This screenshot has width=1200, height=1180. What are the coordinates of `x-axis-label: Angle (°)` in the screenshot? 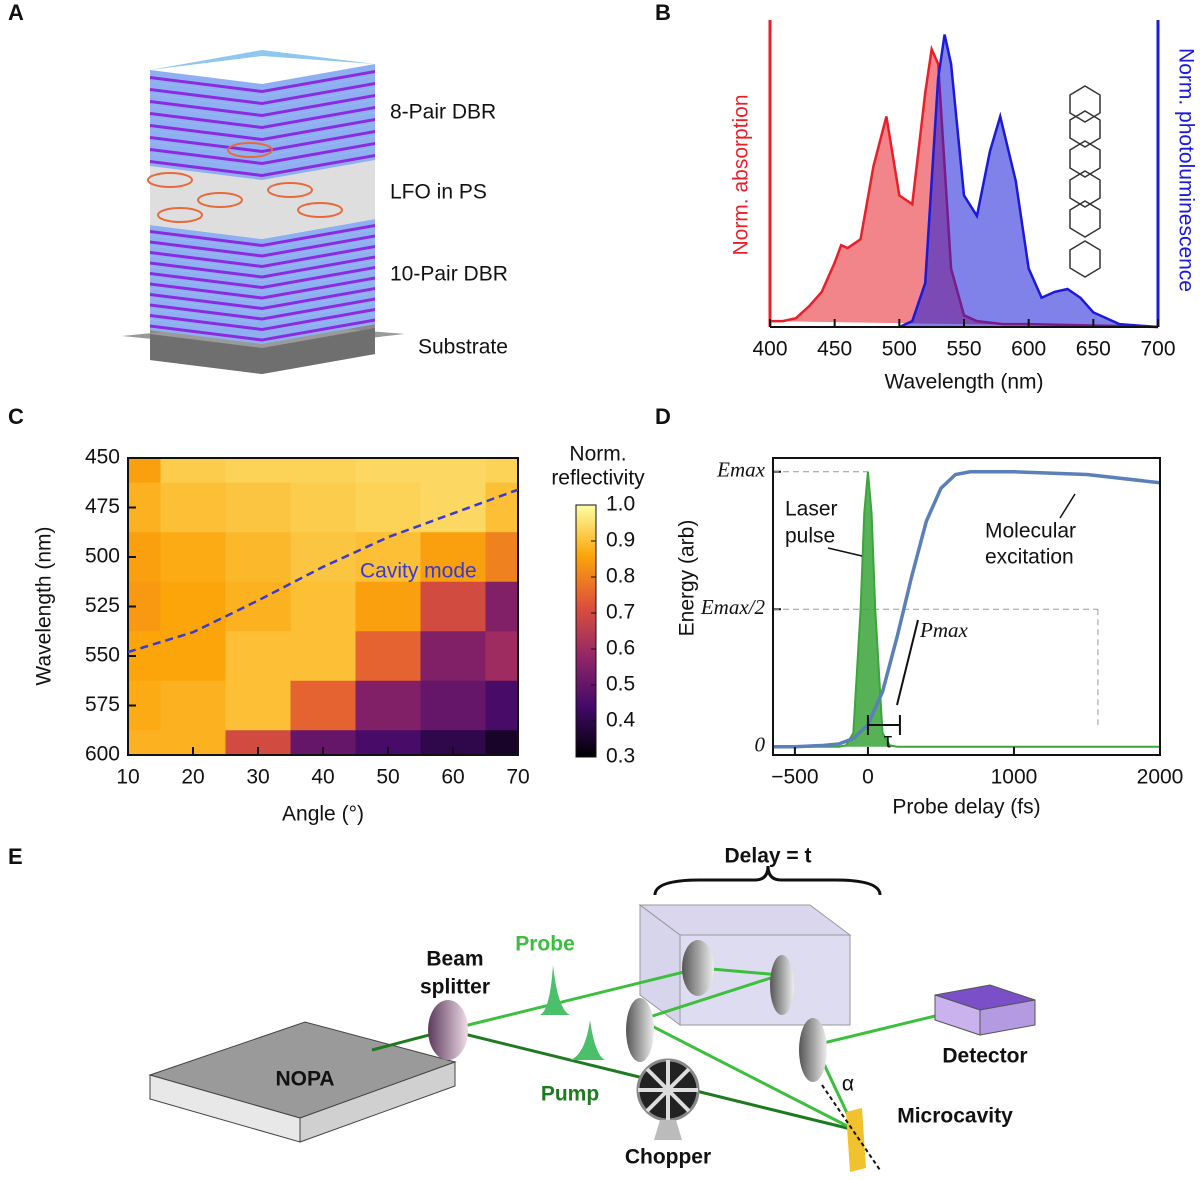 It's located at (323, 814).